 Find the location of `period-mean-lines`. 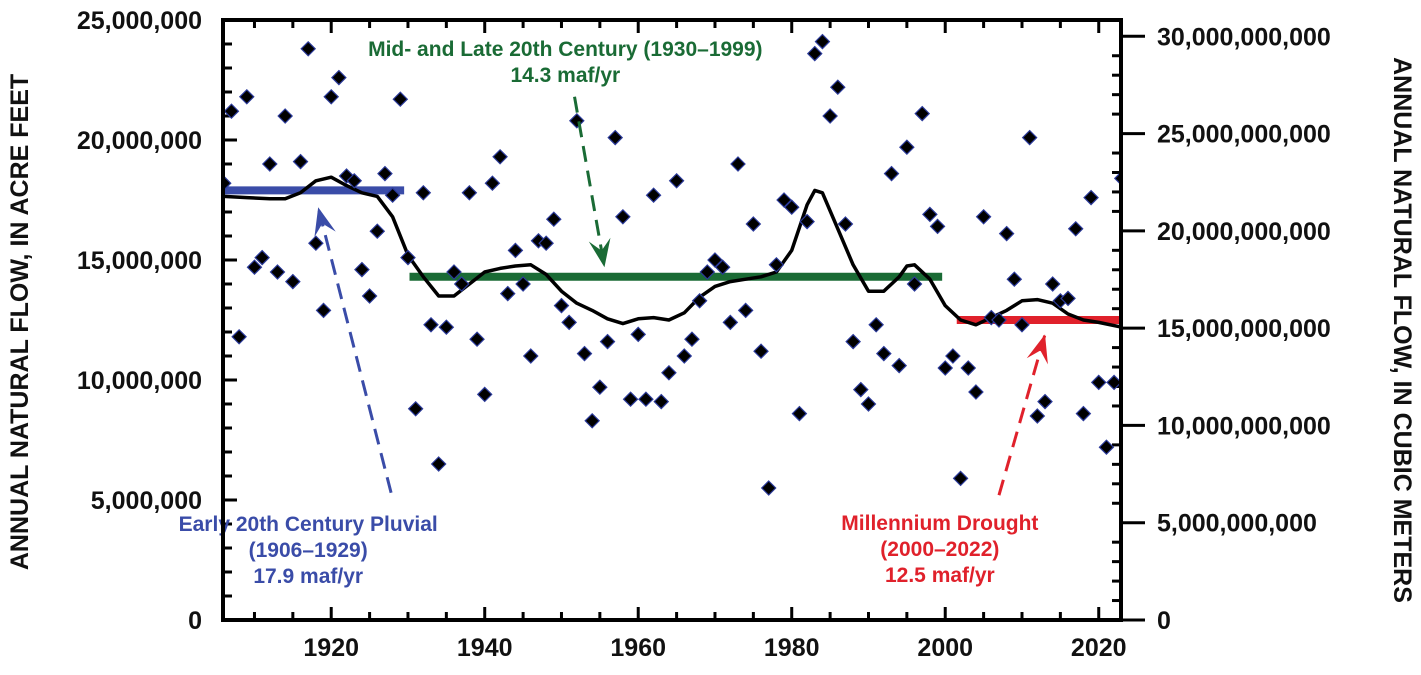

period-mean-lines is located at coordinates (671, 255).